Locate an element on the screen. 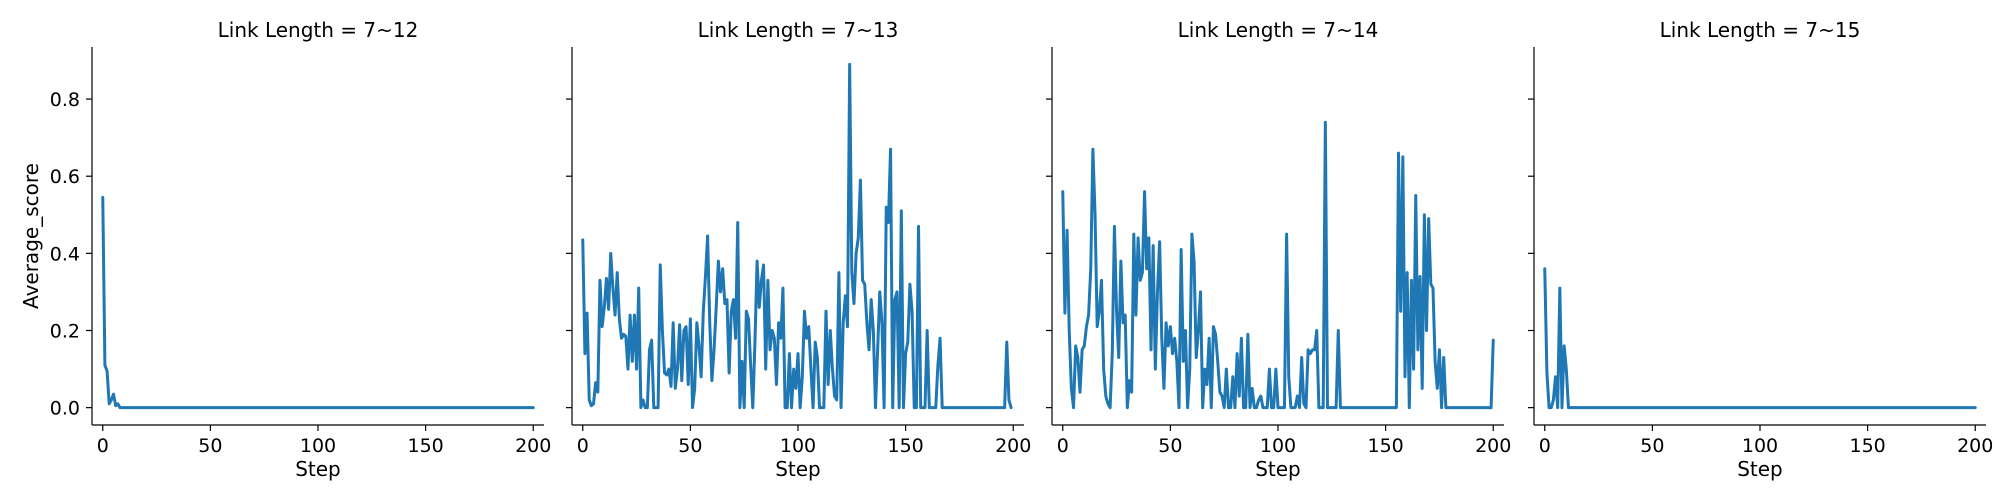 The width and height of the screenshot is (2000, 500). panel-title: Link Length = 7~12 is located at coordinates (318, 30).